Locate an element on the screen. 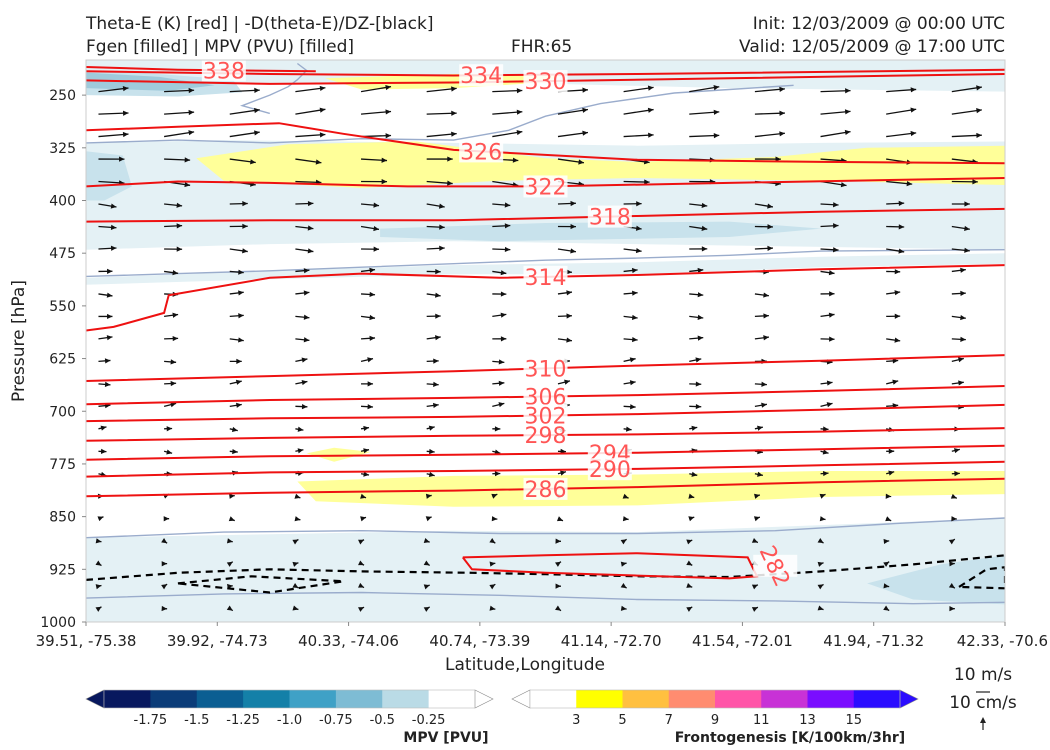 The width and height of the screenshot is (1050, 750). forecast-hour: FHR:65 is located at coordinates (542, 47).